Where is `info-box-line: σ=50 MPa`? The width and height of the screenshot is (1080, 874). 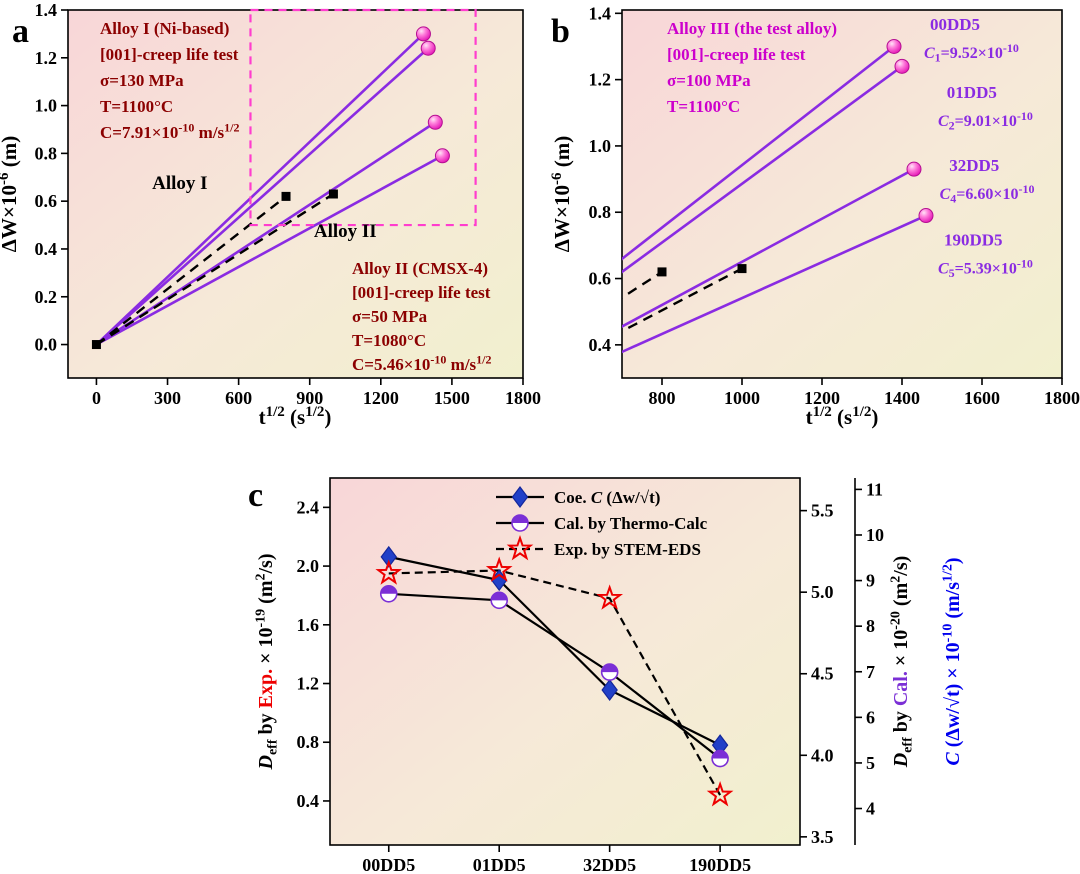 info-box-line: σ=50 MPa is located at coordinates (390, 316).